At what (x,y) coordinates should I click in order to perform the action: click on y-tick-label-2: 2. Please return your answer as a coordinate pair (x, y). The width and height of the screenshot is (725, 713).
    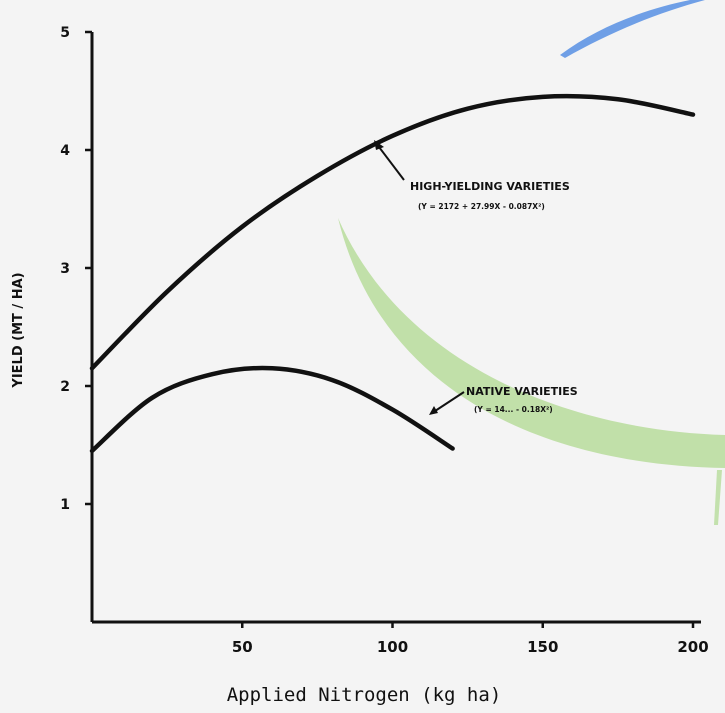
    Looking at the image, I should click on (65, 387).